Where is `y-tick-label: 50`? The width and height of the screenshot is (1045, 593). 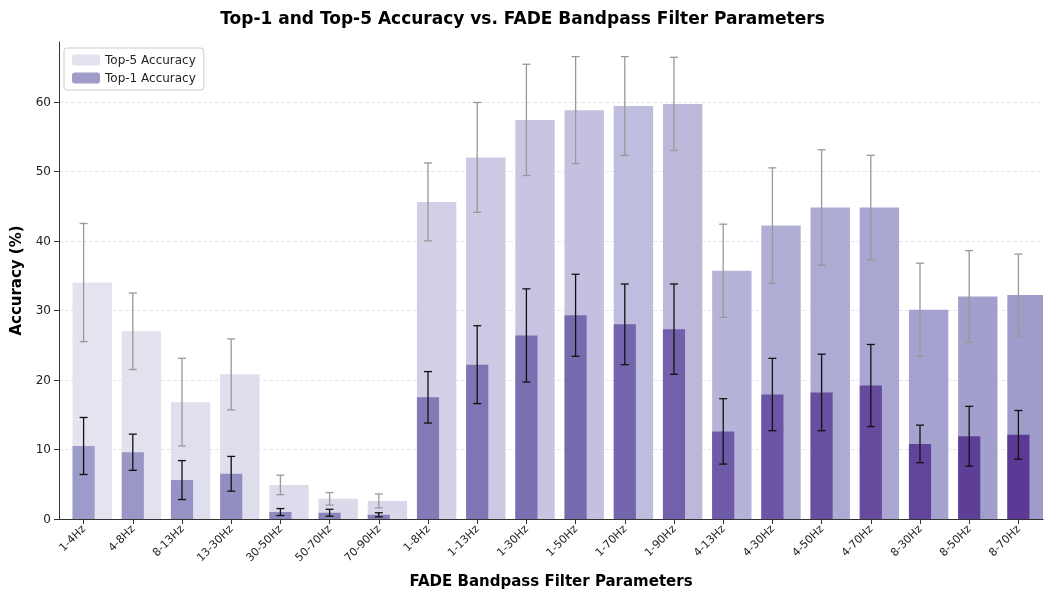
y-tick-label: 50 is located at coordinates (43, 171).